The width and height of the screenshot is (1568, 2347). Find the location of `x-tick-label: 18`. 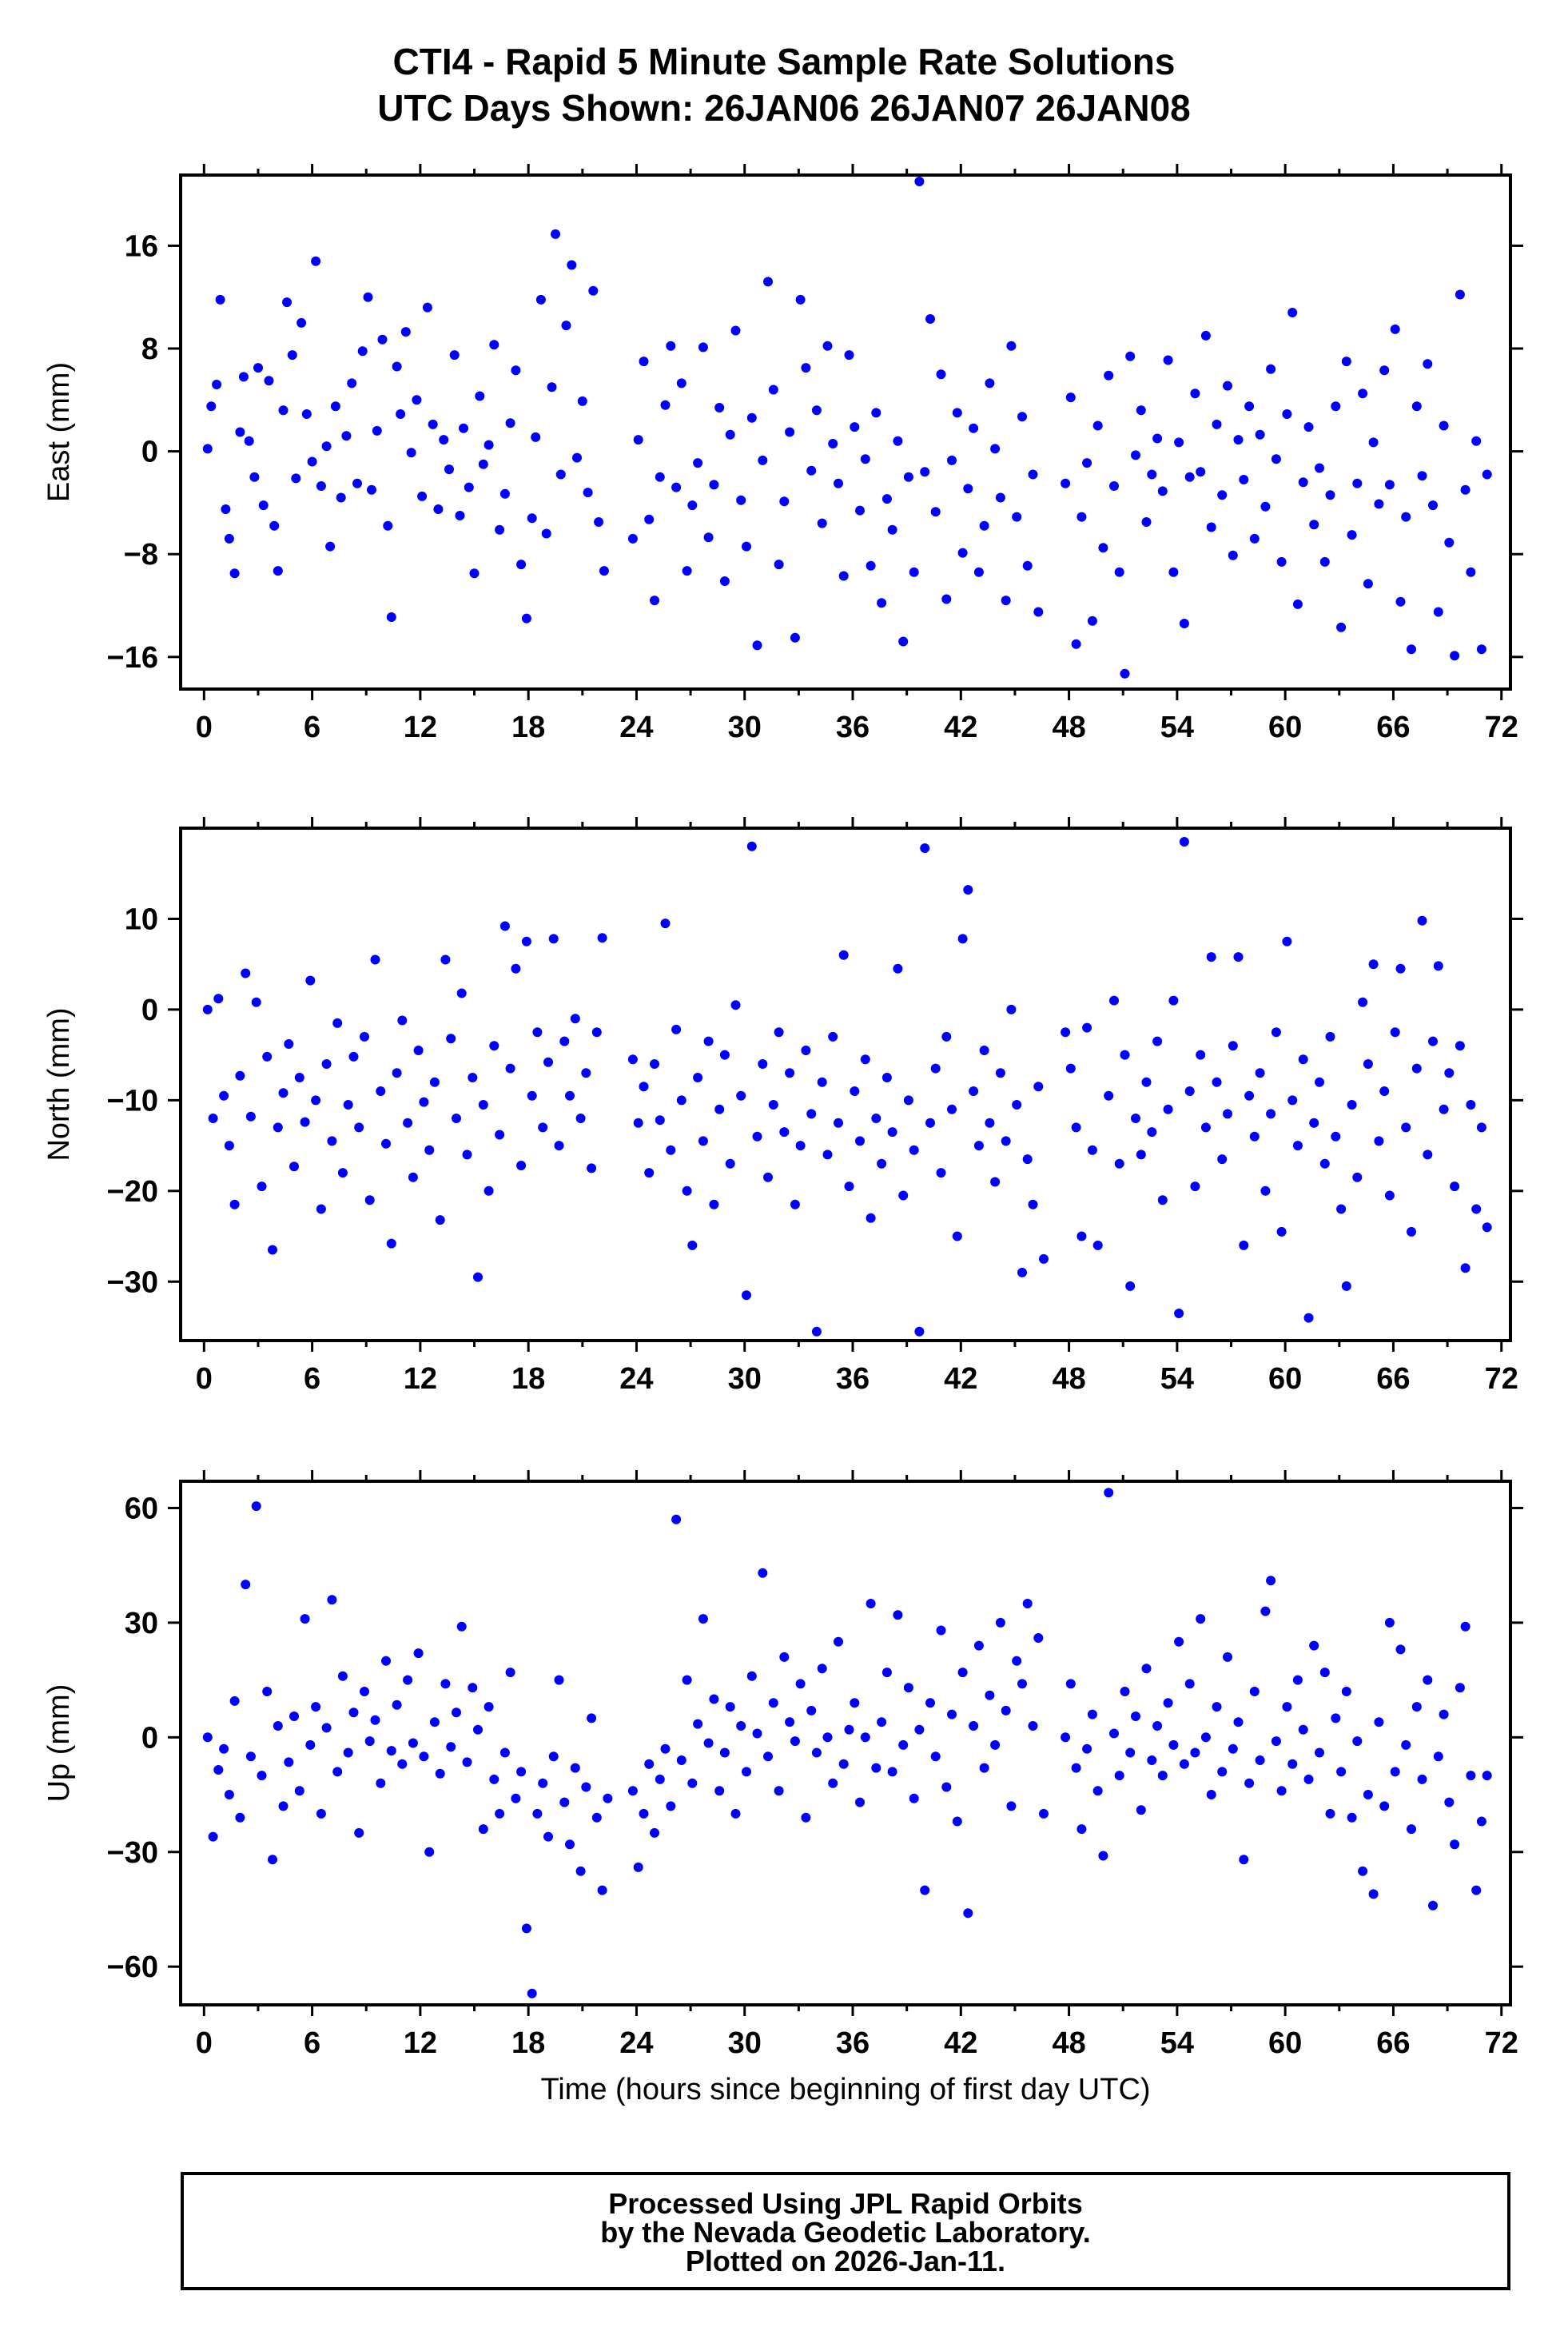

x-tick-label: 18 is located at coordinates (528, 728).